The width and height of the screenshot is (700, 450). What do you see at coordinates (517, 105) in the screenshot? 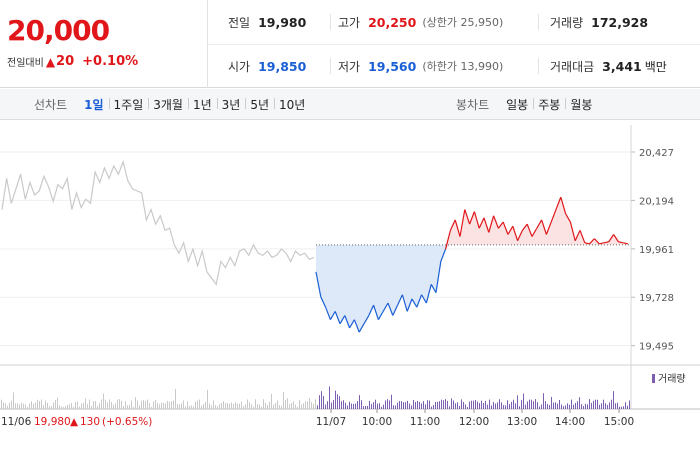
I see `tab-daily-candle: 일봉` at bounding box center [517, 105].